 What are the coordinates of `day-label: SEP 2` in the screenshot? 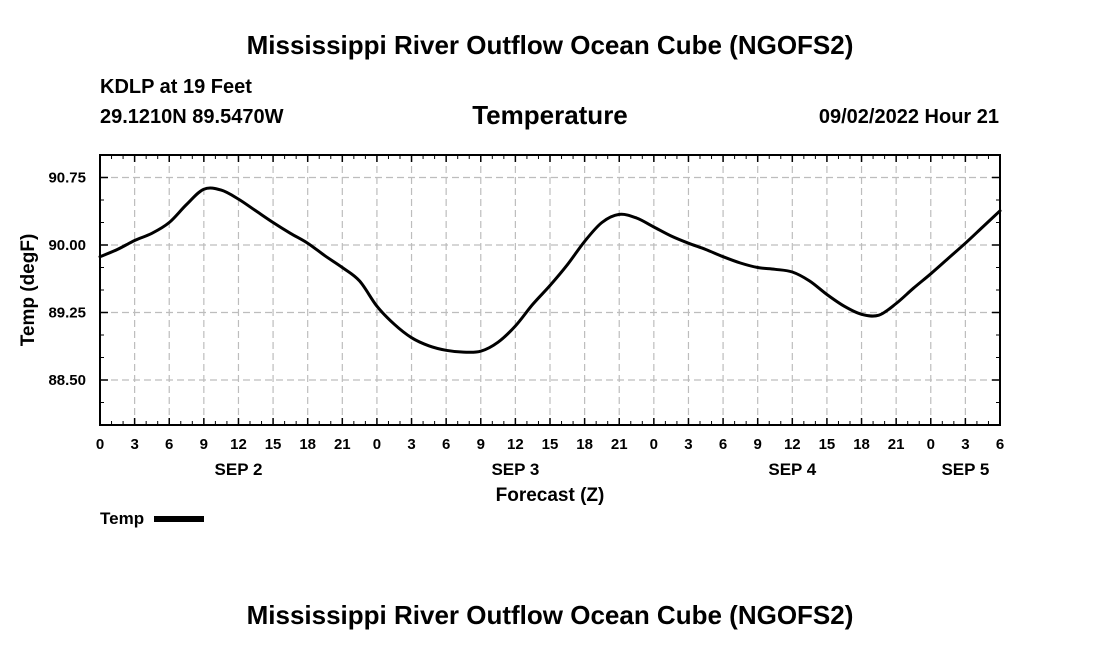 It's located at (239, 469).